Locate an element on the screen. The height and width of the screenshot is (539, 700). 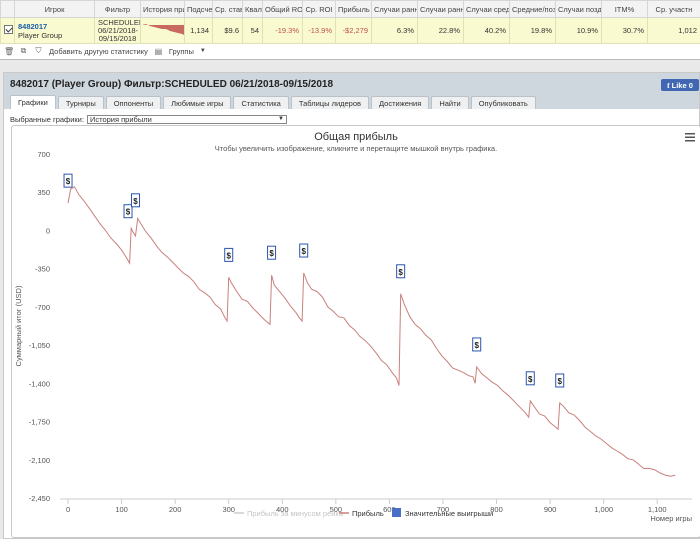
tab-statistics: Статистика is located at coordinates (261, 102).